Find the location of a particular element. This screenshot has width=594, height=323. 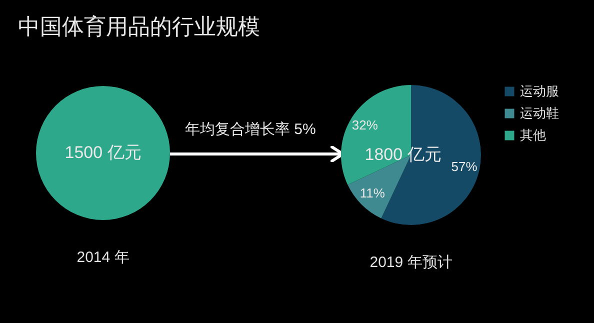

legend-label: 运动服 is located at coordinates (539, 91).